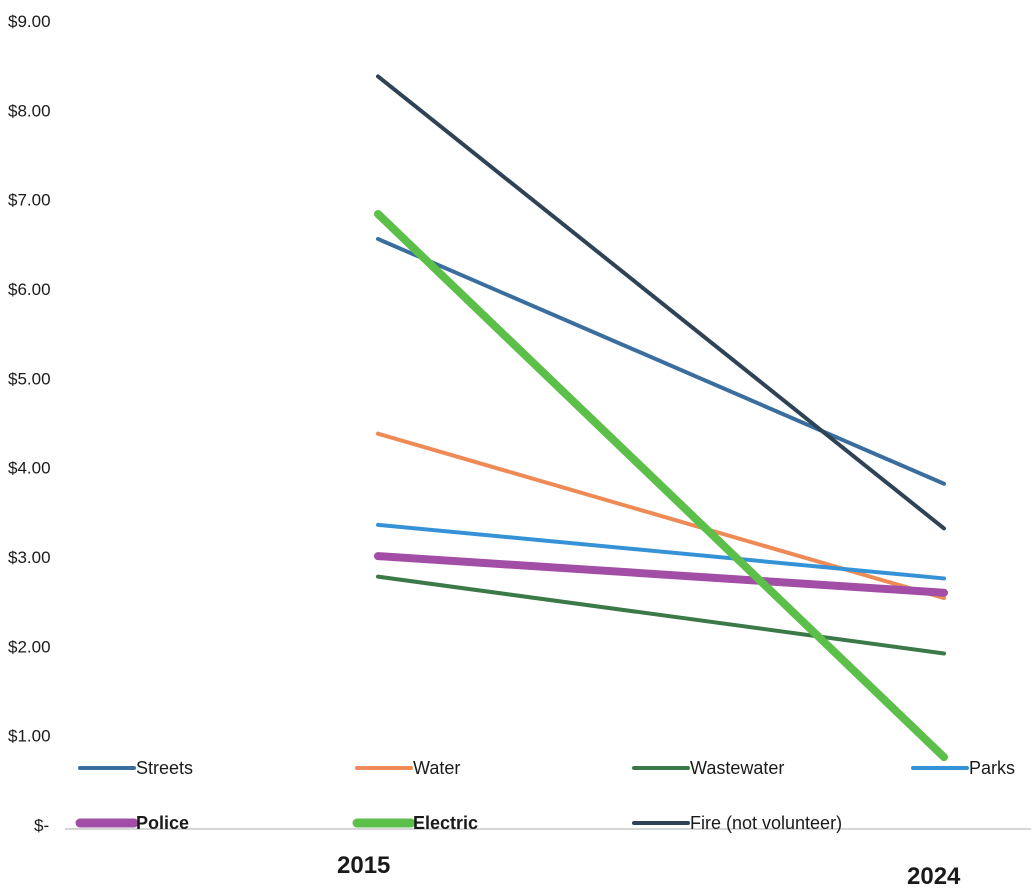 This screenshot has height=893, width=1031. I want to click on series-line-parks, so click(661, 551).